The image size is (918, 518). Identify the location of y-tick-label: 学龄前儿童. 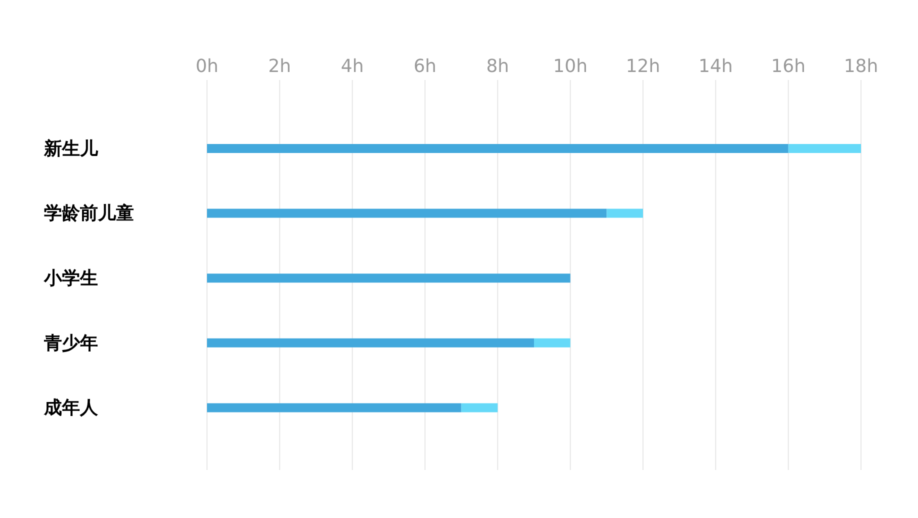
(89, 213).